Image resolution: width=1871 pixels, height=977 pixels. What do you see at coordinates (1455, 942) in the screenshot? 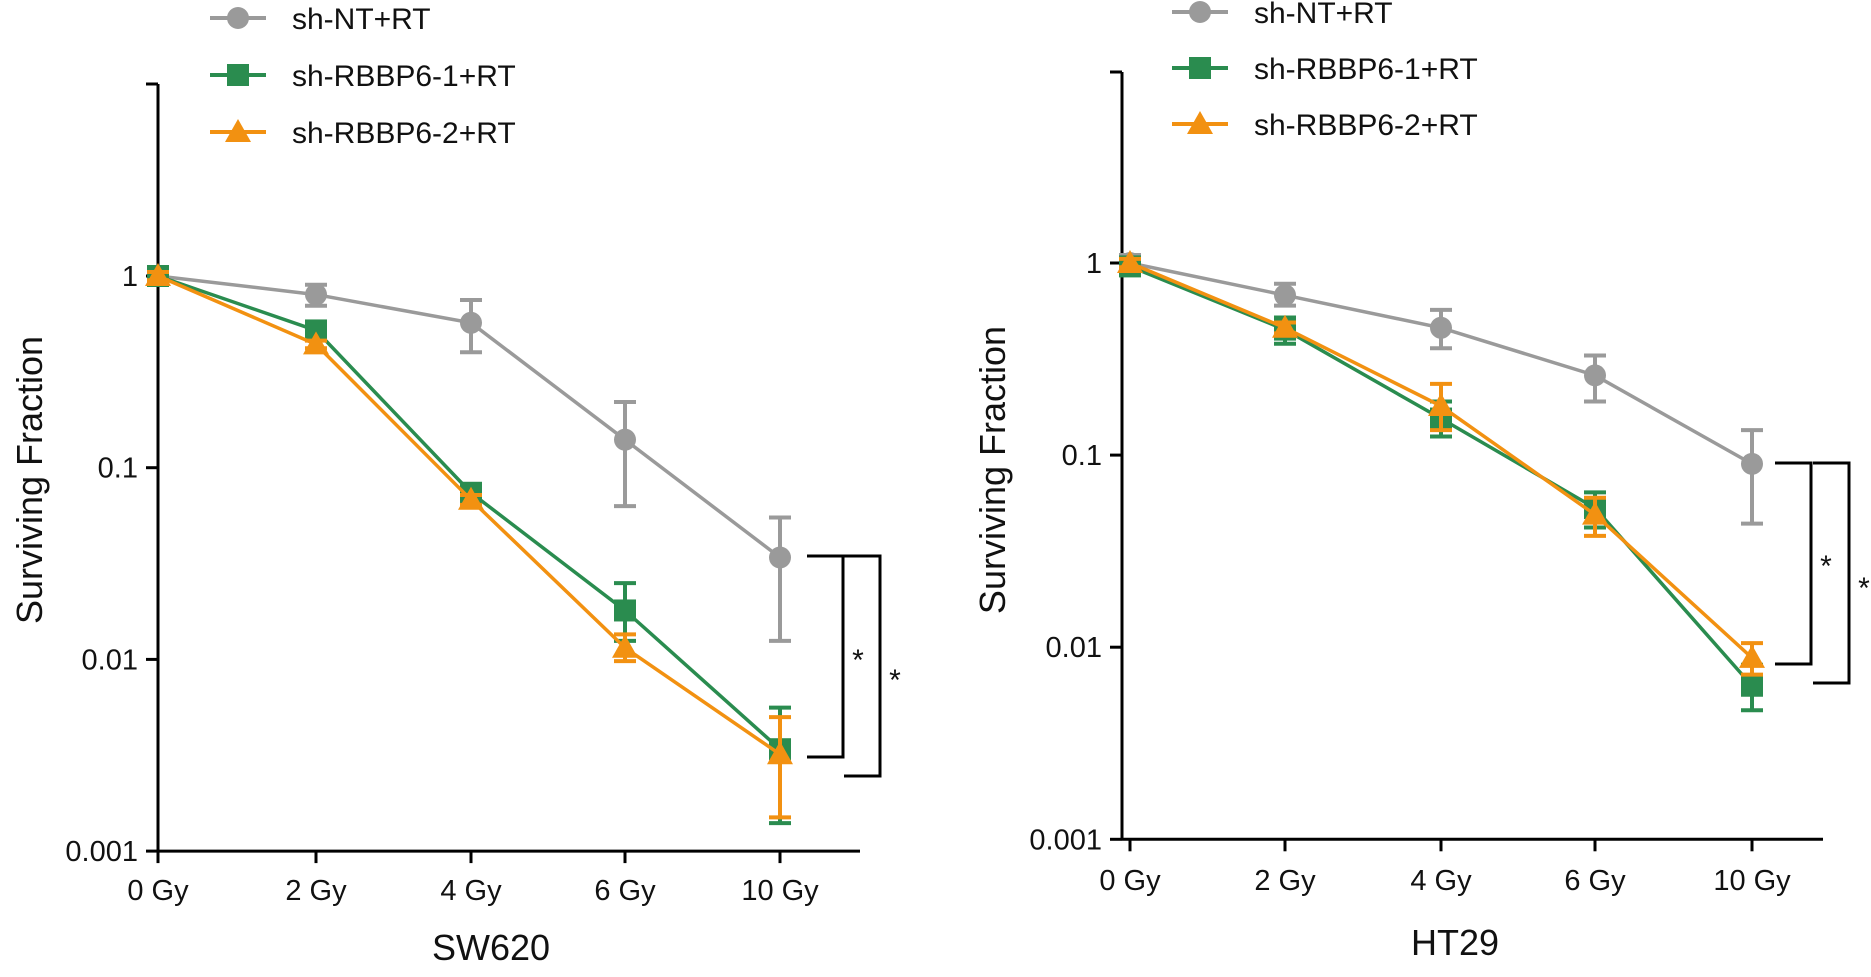
I see `x-axis-title: HT29` at bounding box center [1455, 942].